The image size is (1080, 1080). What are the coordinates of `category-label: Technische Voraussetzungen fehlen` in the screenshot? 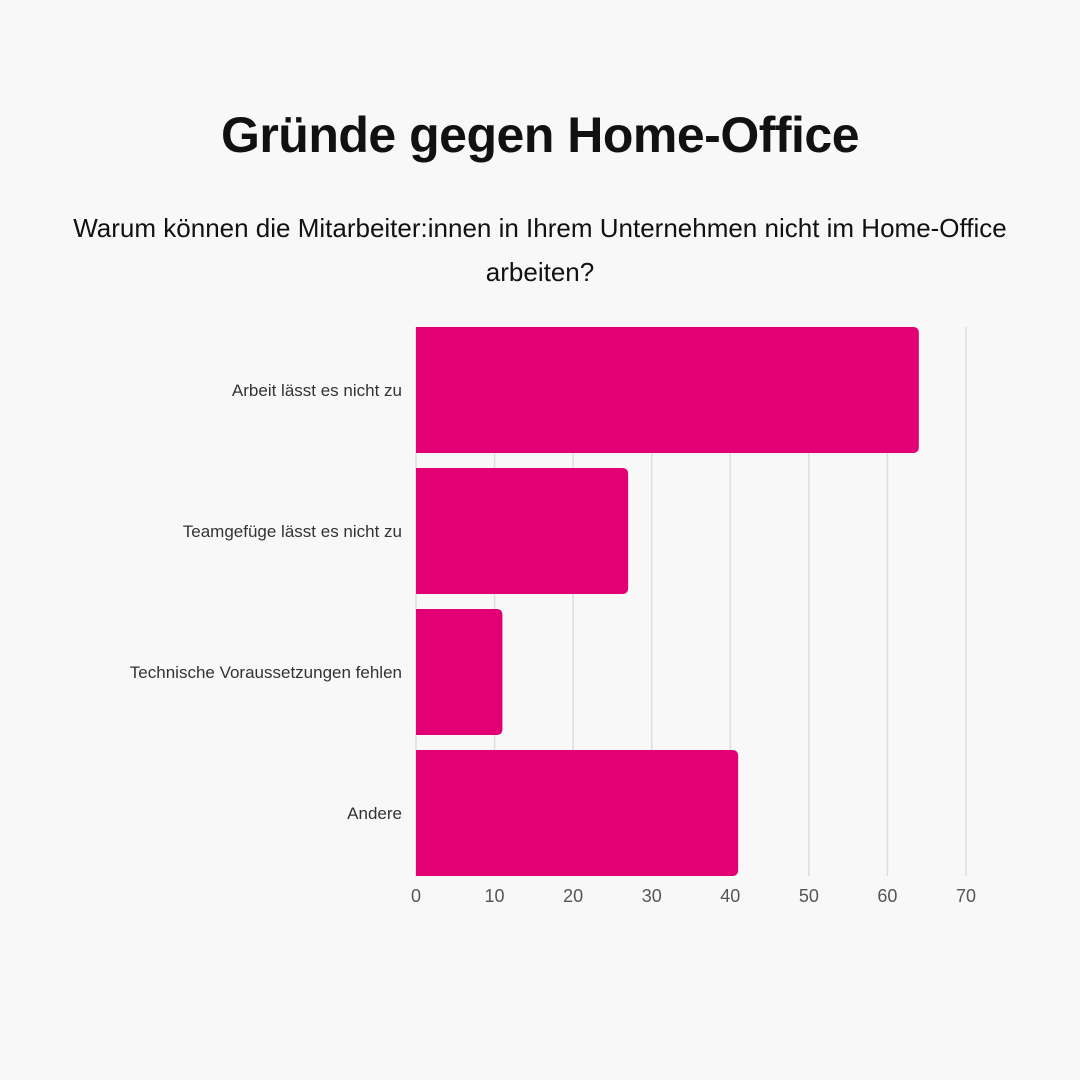 It's located at (266, 672).